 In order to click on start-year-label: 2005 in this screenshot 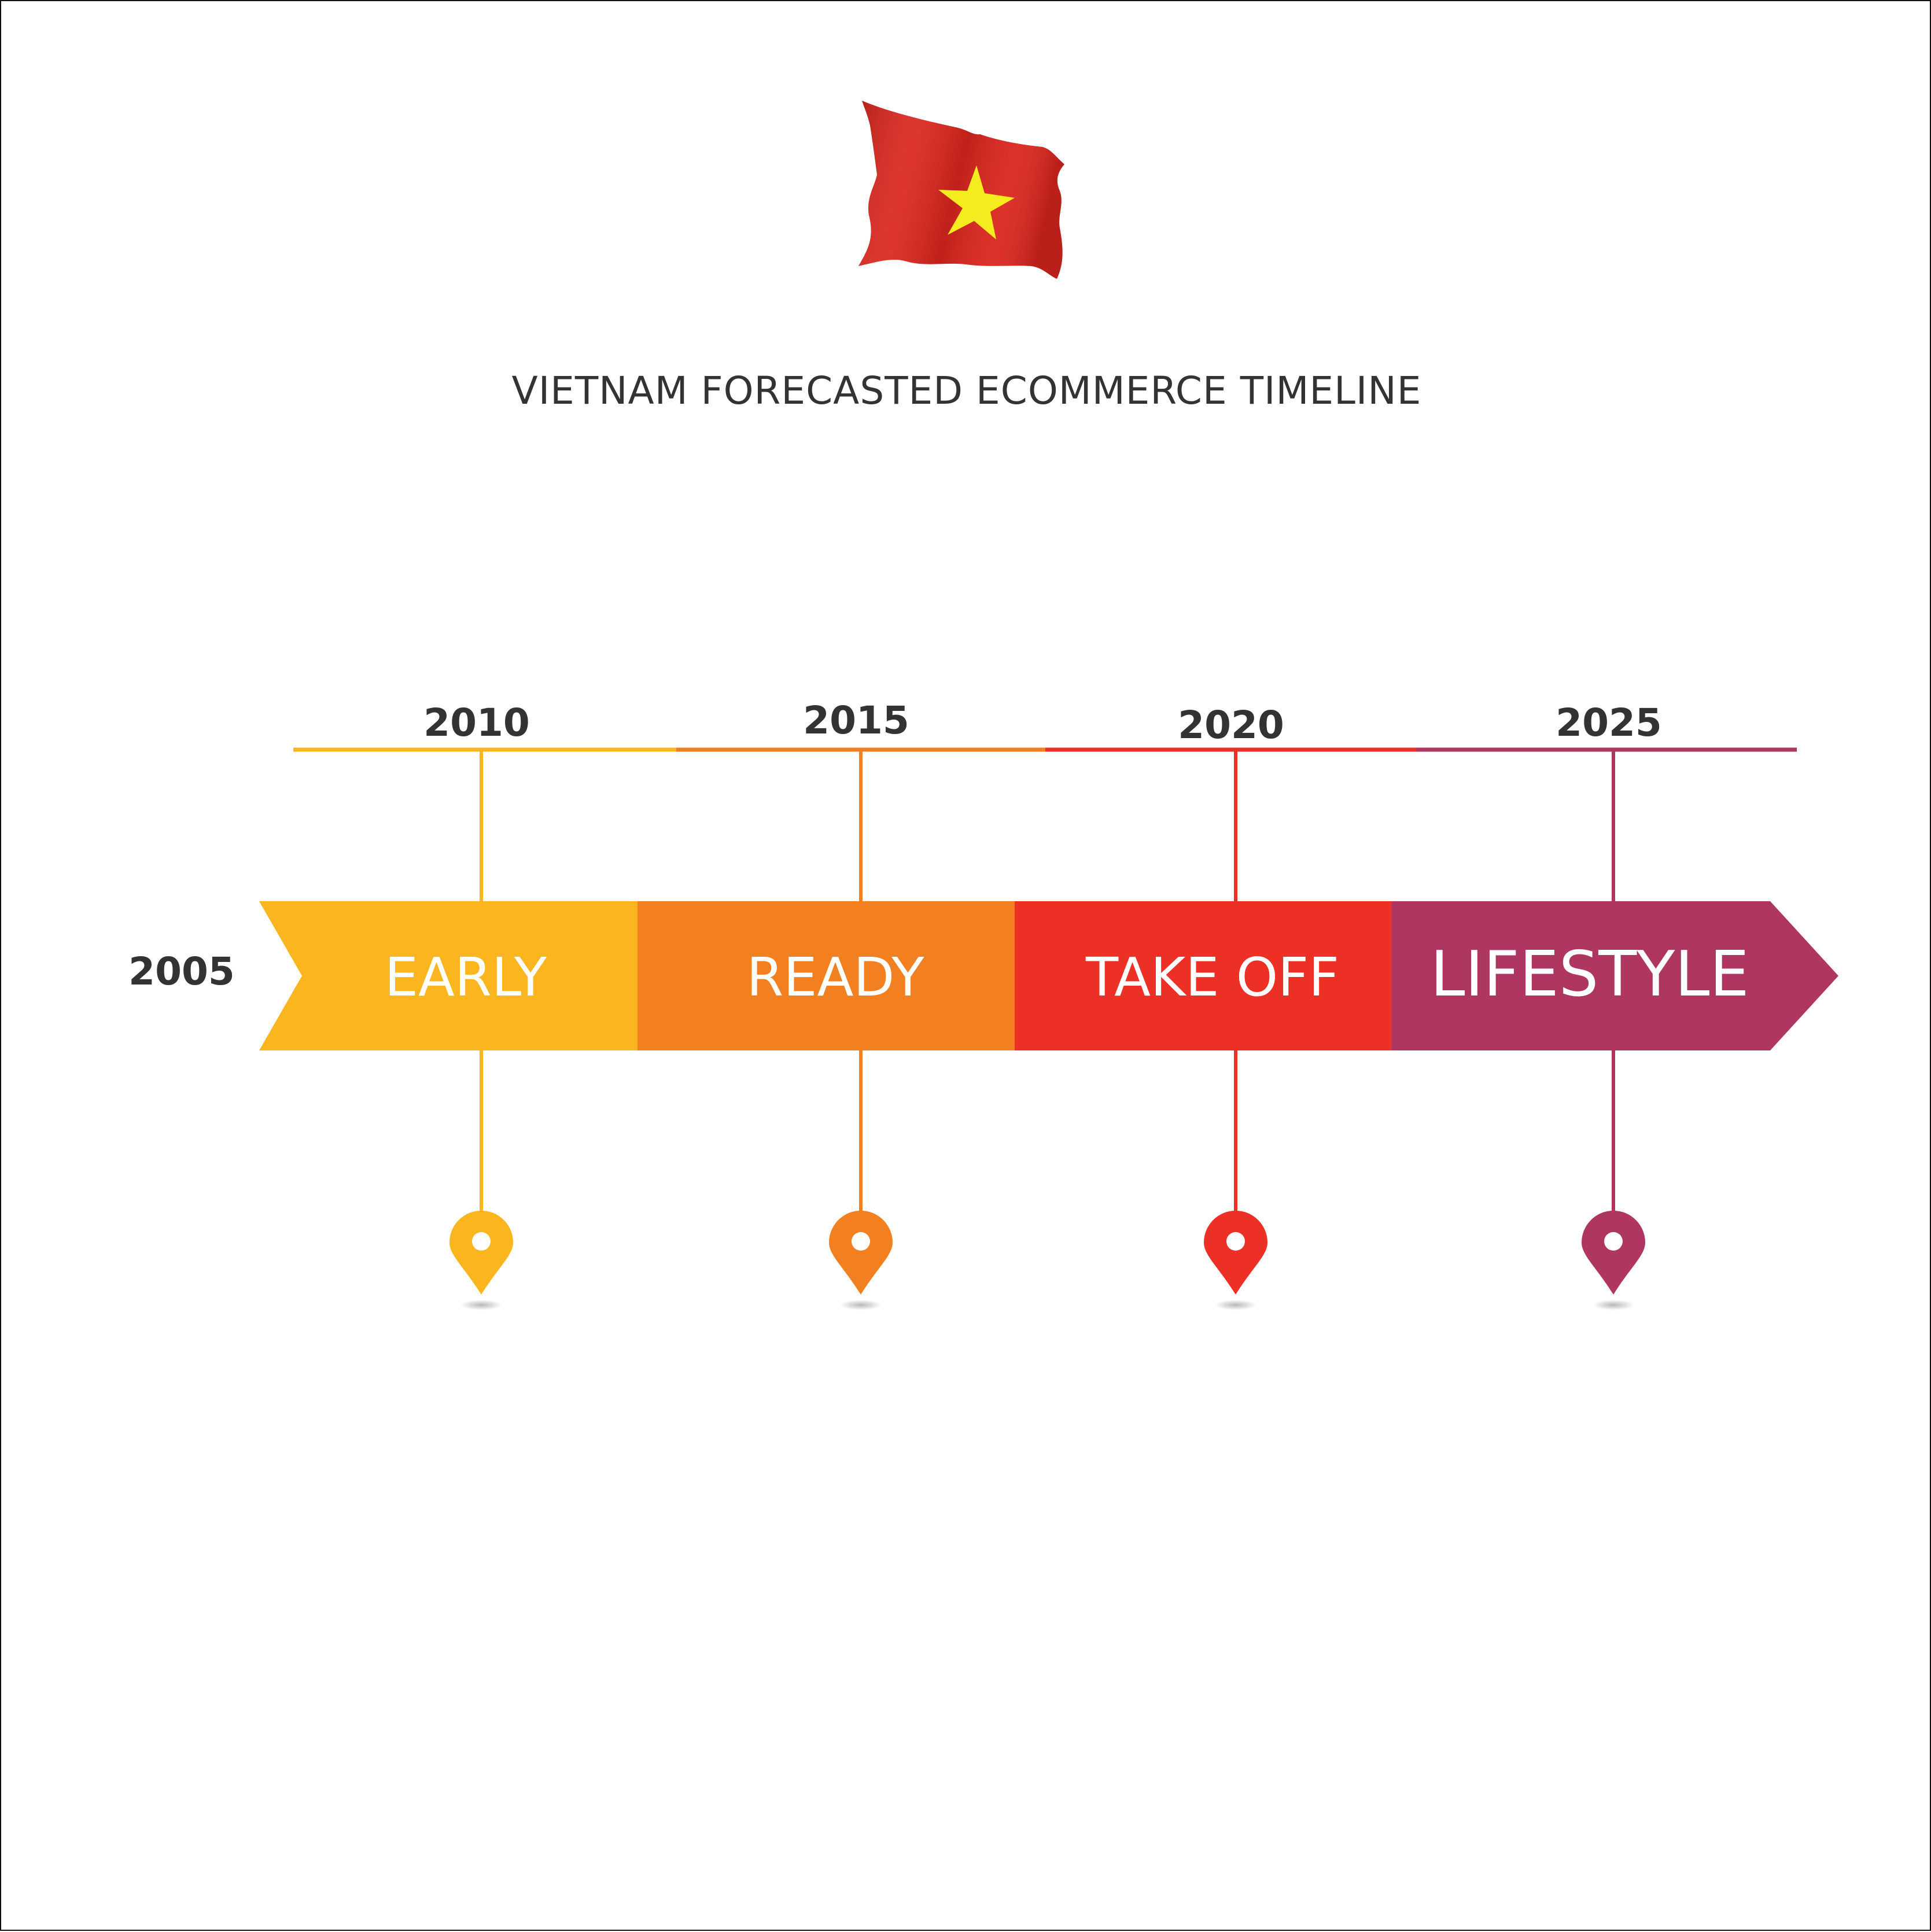, I will do `click(181, 971)`.